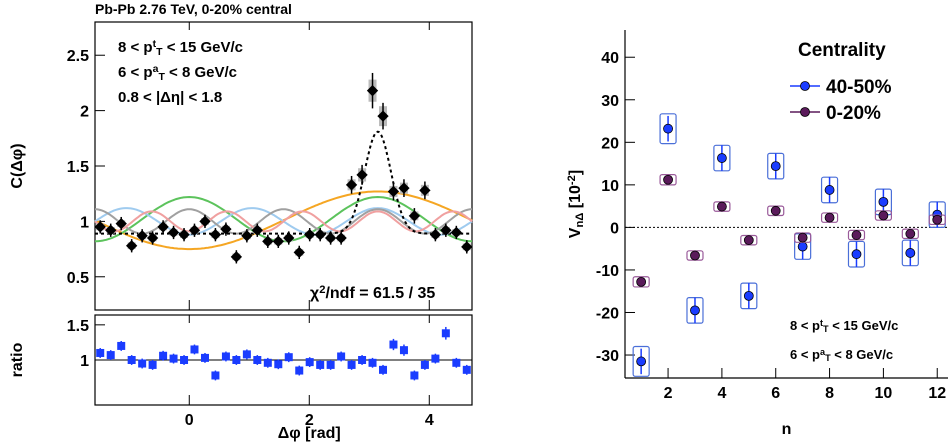 The height and width of the screenshot is (446, 951). Describe the element at coordinates (805, 86) in the screenshot. I see `legend-marker` at that location.